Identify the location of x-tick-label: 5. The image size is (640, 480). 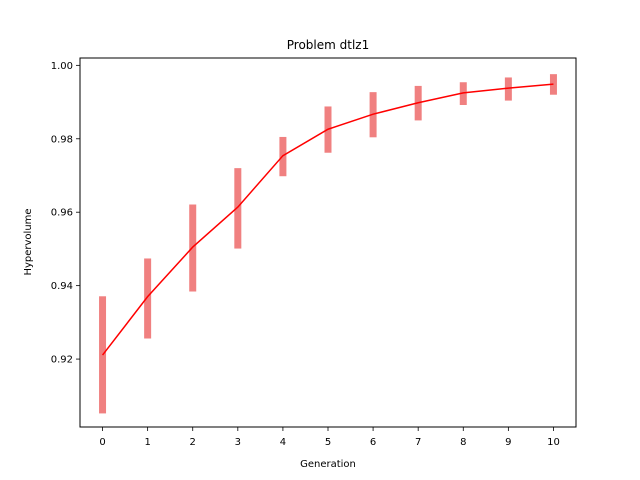
(328, 442).